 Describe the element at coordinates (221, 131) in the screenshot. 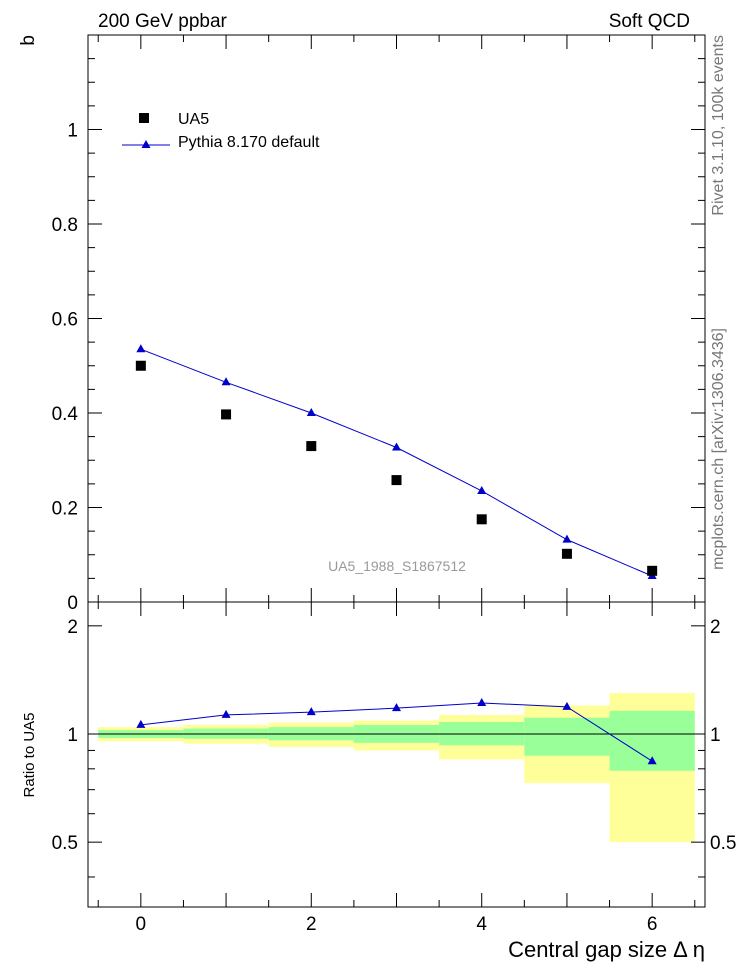

I see `legend: UA5 Pythia 8.170 default` at that location.